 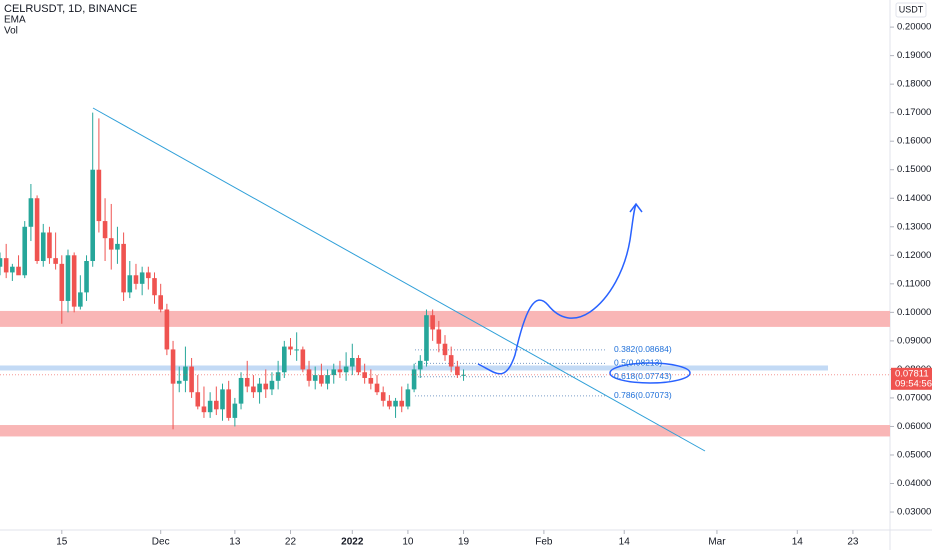 What do you see at coordinates (408, 542) in the screenshot?
I see `x-tick-label: 10` at bounding box center [408, 542].